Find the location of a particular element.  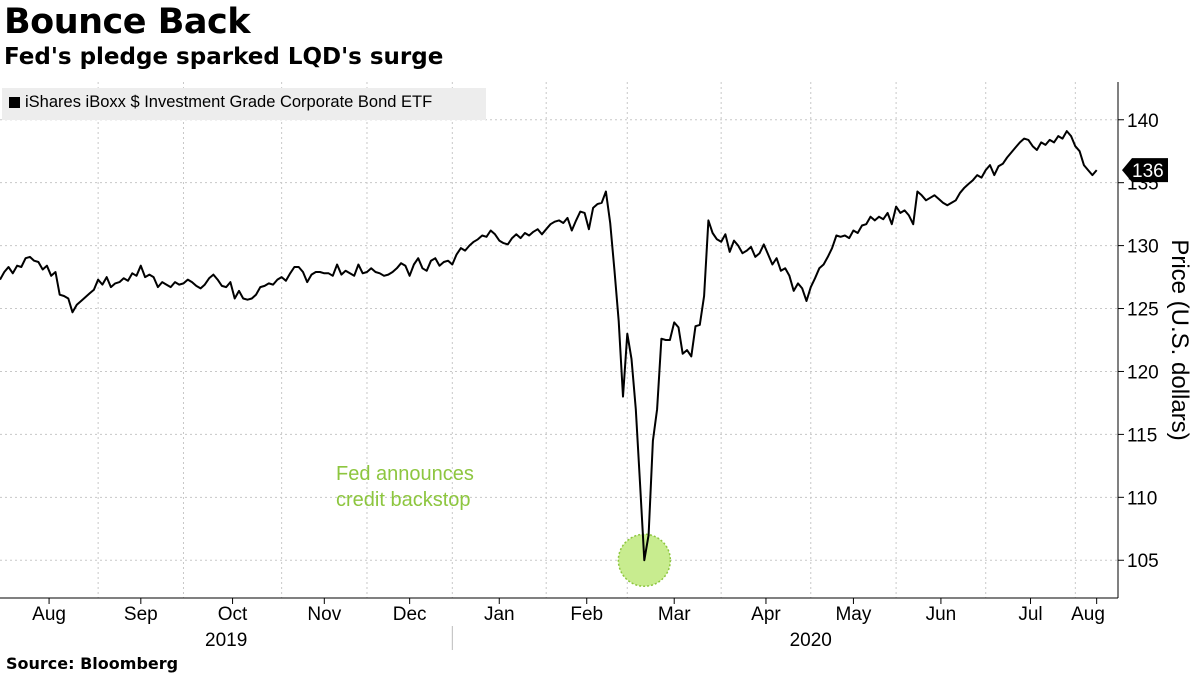

annotation-line-1: Fed announces is located at coordinates (405, 474).